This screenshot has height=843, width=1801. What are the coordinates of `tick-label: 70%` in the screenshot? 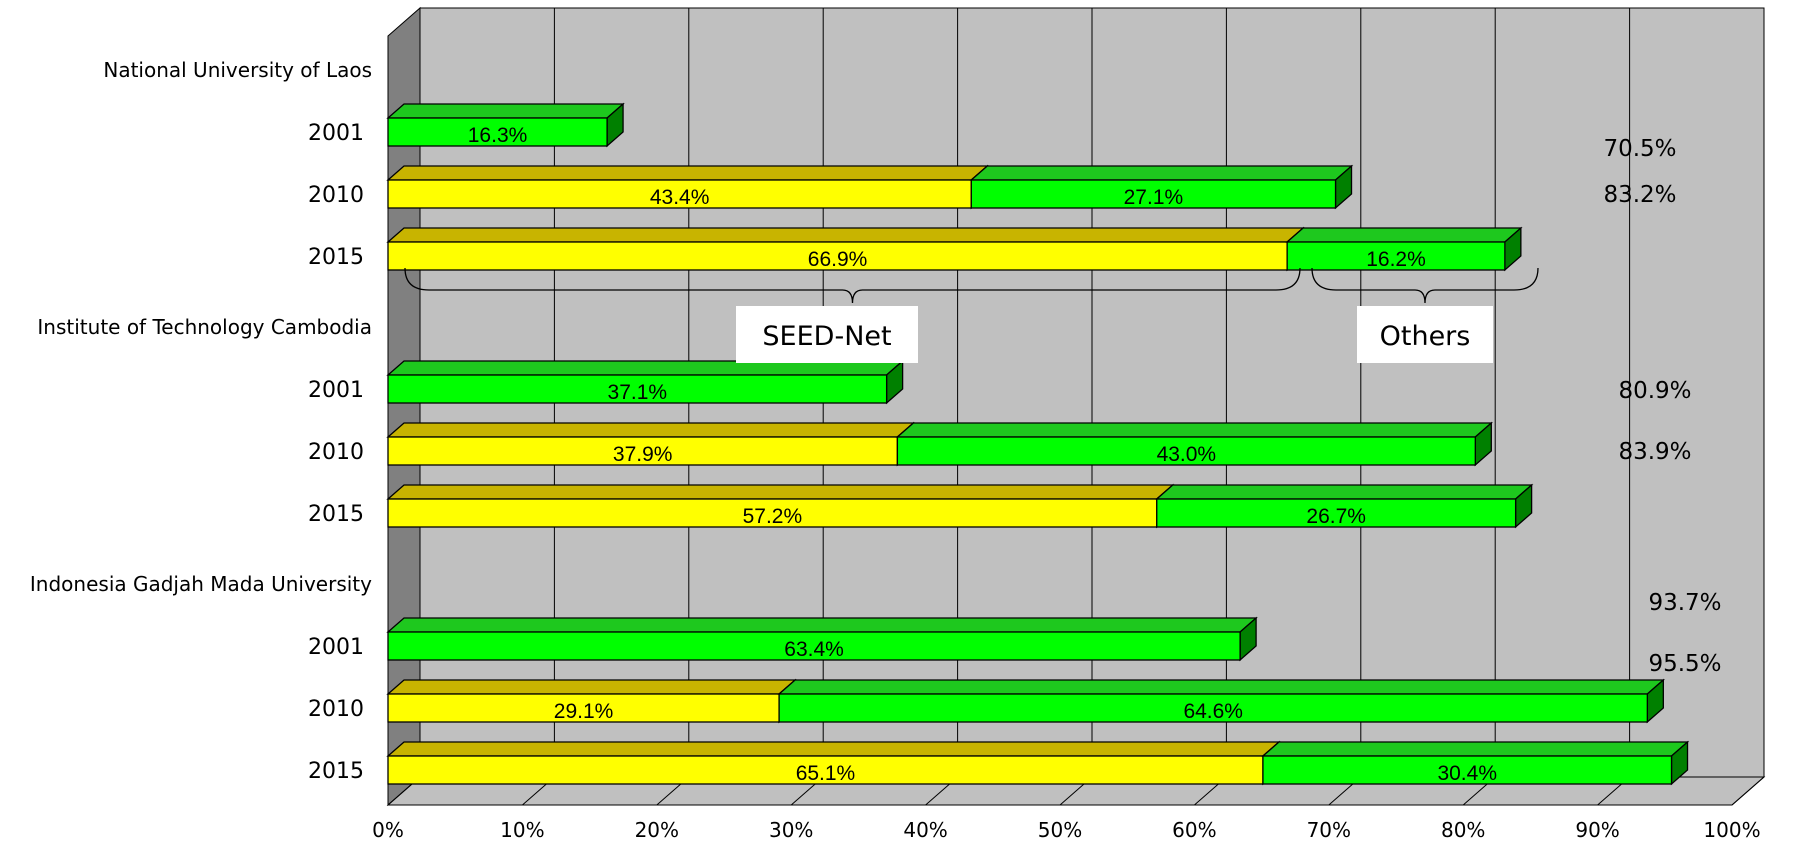 It's located at (1329, 830).